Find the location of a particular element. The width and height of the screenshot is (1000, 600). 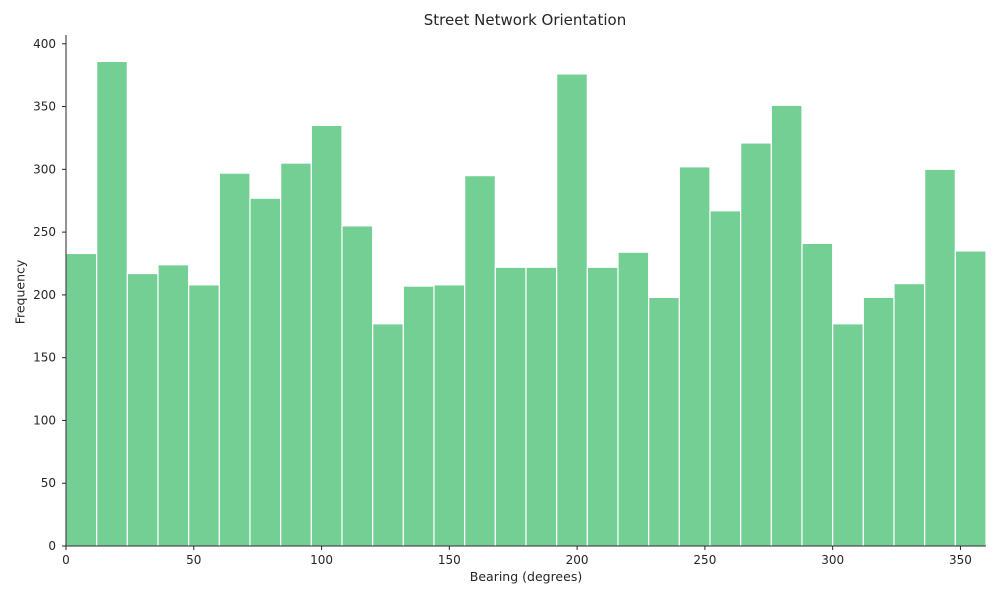

x-axis-label: Bearing (degrees) is located at coordinates (526, 576).